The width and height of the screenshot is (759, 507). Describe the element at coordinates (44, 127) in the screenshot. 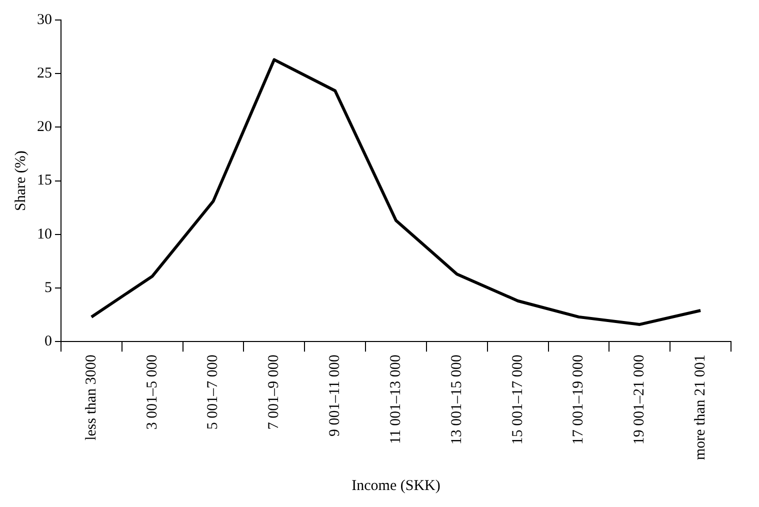

I see `y-tick-label: 20` at that location.